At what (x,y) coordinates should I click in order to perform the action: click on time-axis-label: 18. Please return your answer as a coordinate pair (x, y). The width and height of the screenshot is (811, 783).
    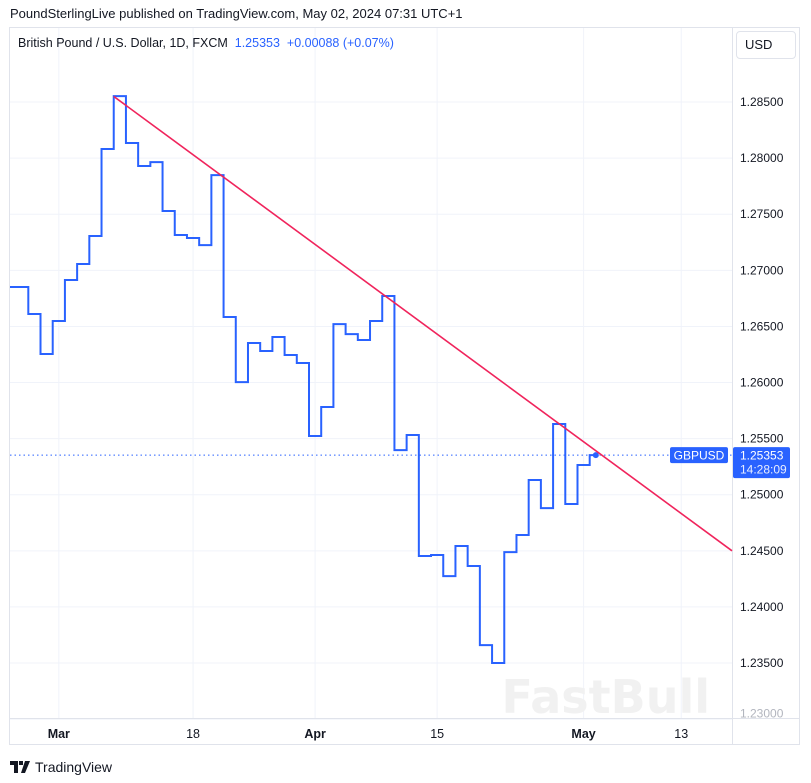
    Looking at the image, I should click on (193, 734).